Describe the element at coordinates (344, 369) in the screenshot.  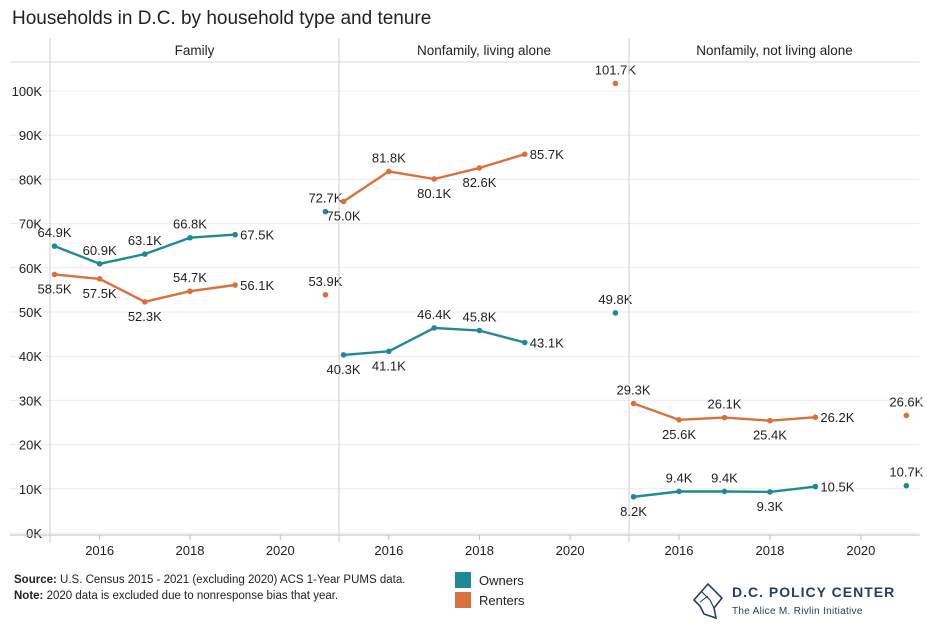
I see `data-label: 40.3K` at that location.